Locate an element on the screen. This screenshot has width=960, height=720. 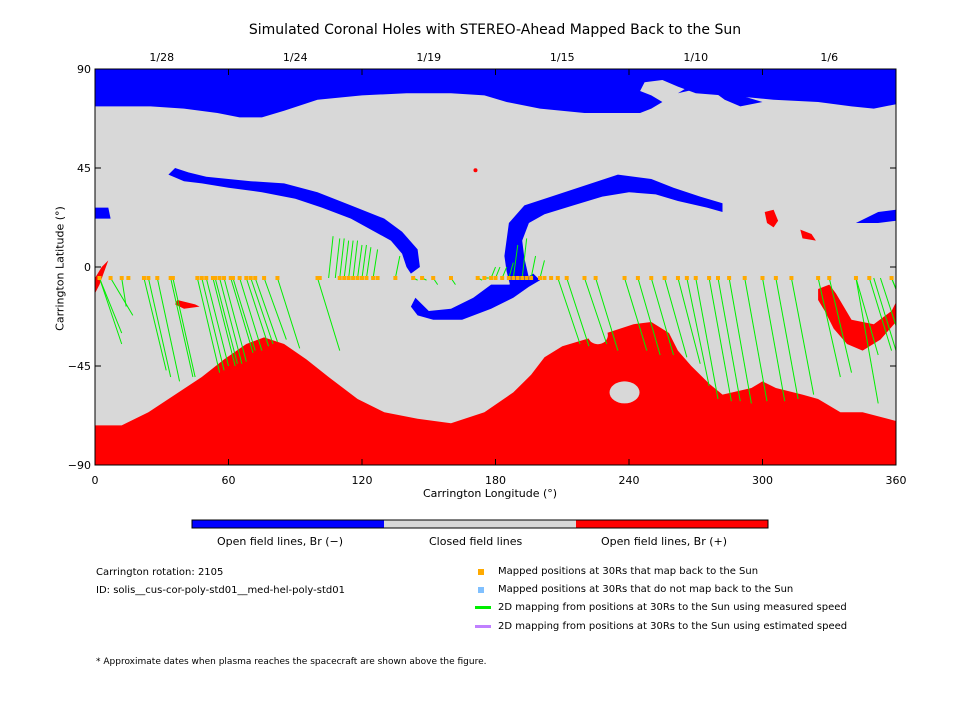
x-tick-label: 360 is located at coordinates (896, 480).